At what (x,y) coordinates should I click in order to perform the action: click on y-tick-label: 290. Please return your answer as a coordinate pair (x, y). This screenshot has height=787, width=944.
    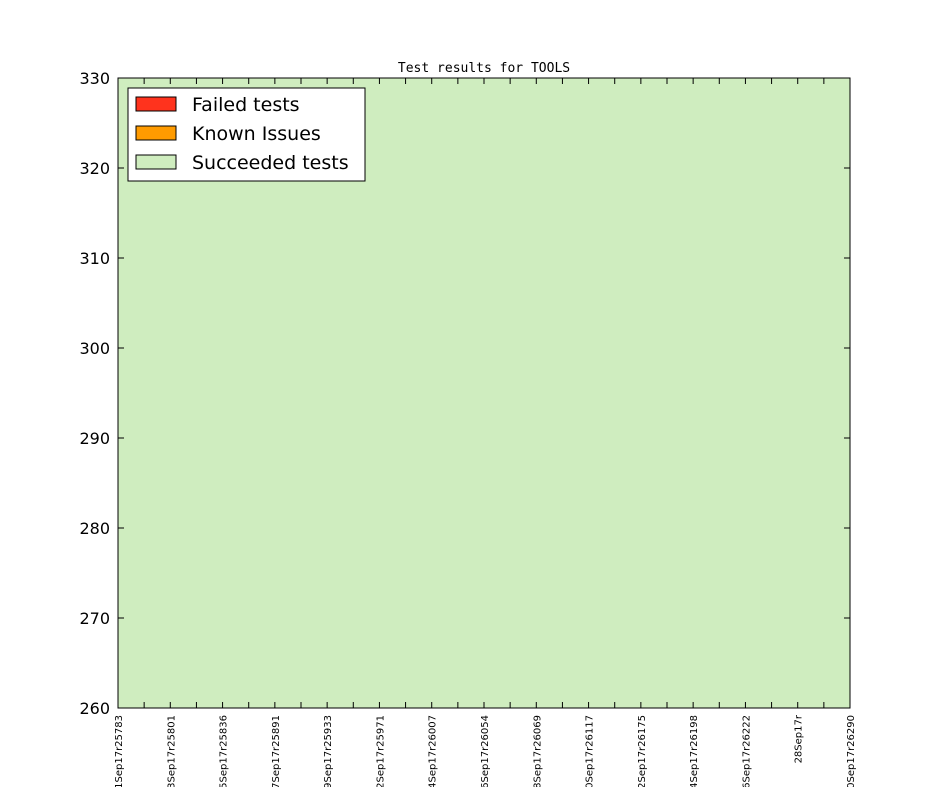
    Looking at the image, I should click on (94, 438).